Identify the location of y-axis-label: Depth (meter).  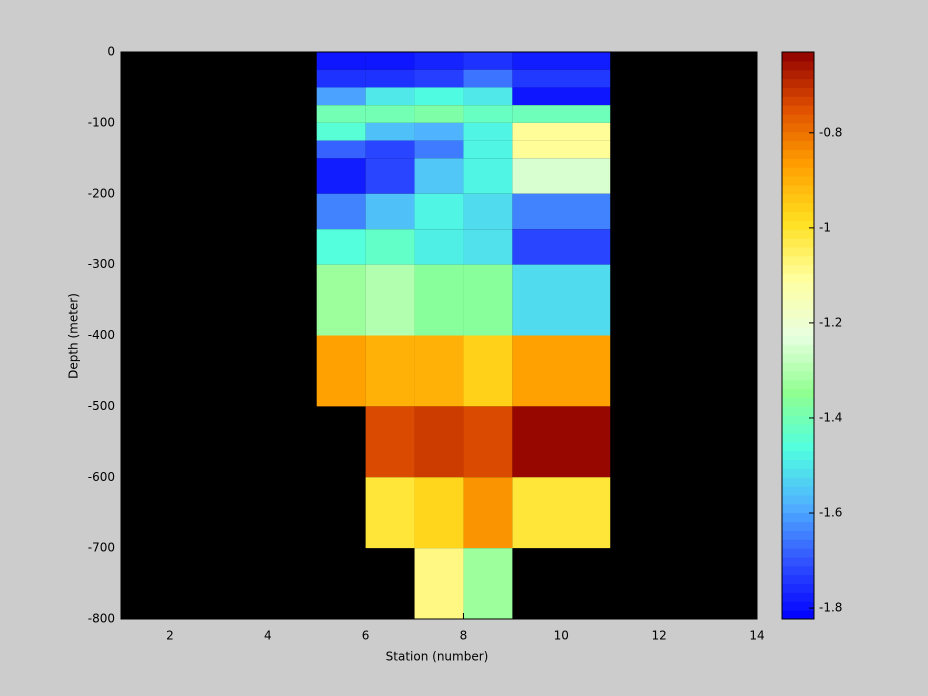
(74, 336).